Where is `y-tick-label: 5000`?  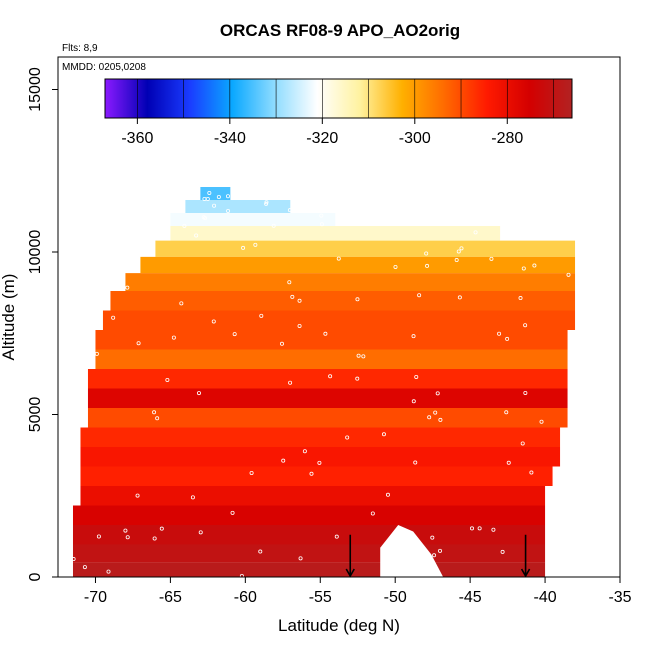 y-tick-label: 5000 is located at coordinates (35, 415).